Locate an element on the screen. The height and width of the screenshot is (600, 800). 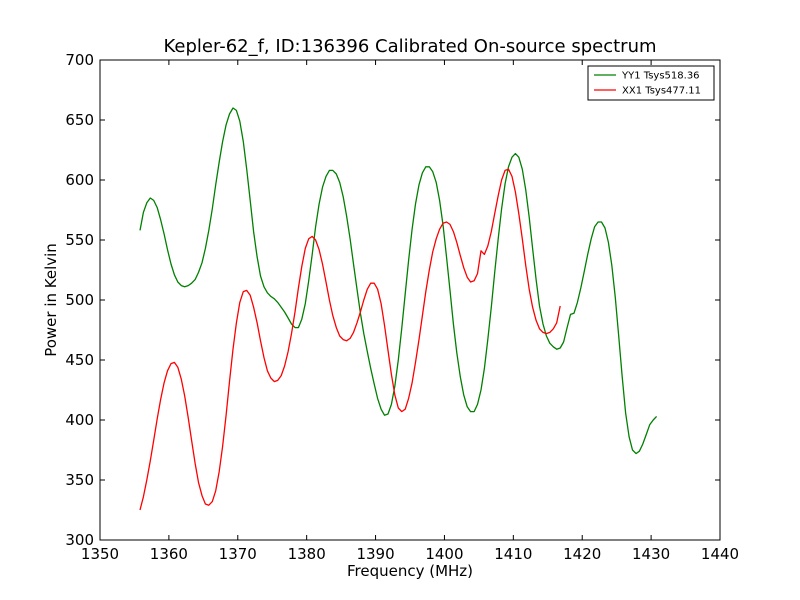
x-tick-label: 1380 is located at coordinates (307, 554).